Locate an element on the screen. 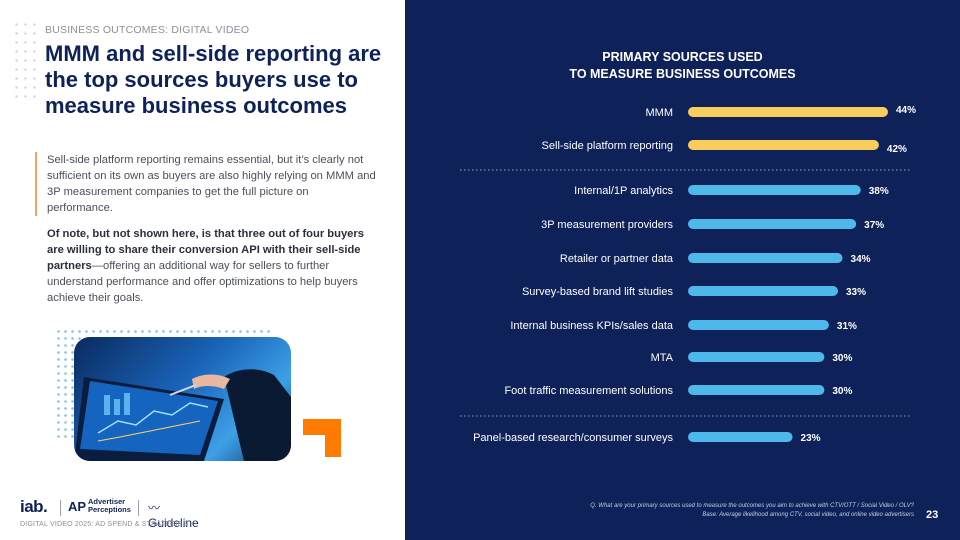  data-label: 42% is located at coordinates (897, 149).